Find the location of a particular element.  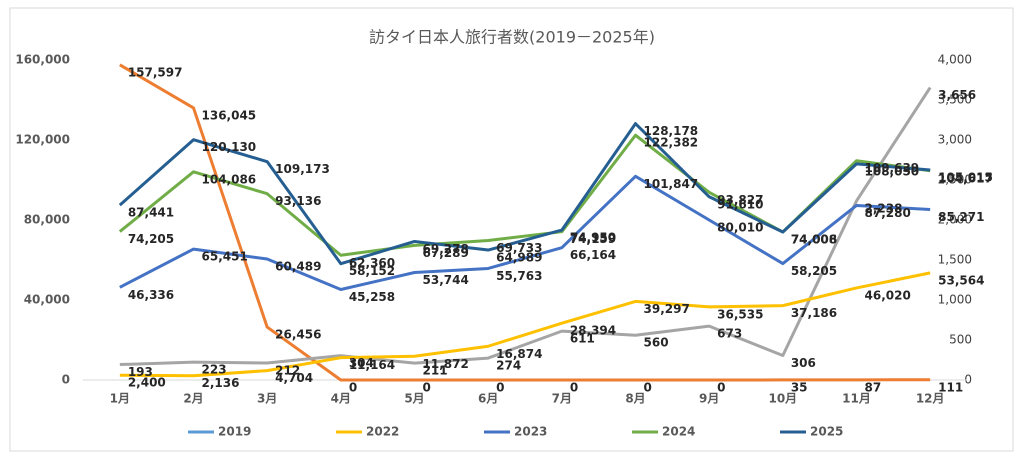

data-label: 560 is located at coordinates (656, 343).